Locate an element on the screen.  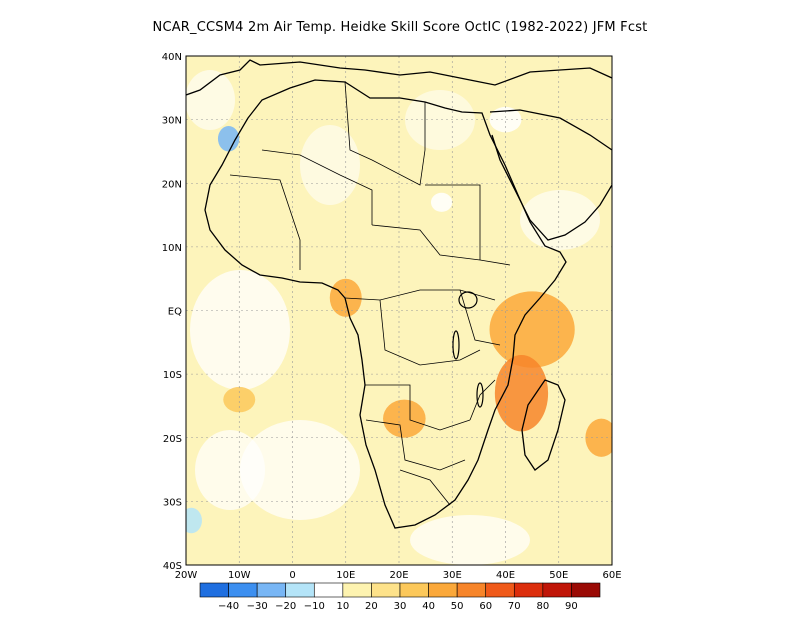
lon-tick-label: 30E is located at coordinates (452, 575).